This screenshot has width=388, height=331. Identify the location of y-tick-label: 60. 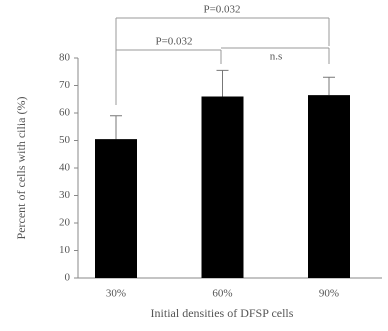
(65, 113).